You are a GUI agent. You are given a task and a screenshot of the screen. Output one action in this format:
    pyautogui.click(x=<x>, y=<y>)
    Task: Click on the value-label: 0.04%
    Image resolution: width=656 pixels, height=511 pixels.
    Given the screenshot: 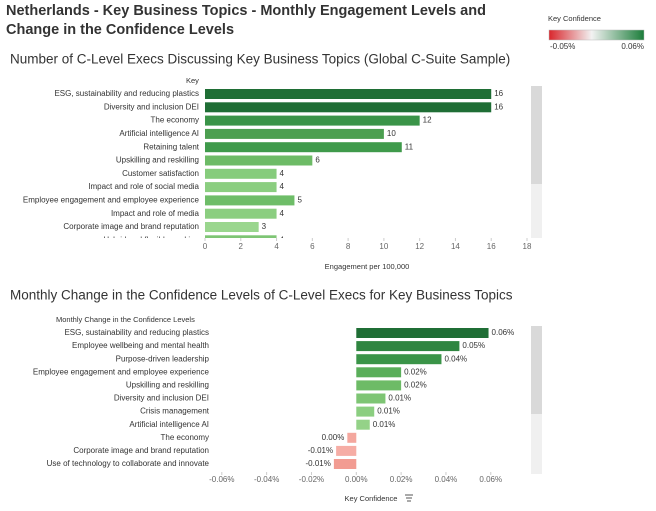 What is the action you would take?
    pyautogui.click(x=455, y=358)
    